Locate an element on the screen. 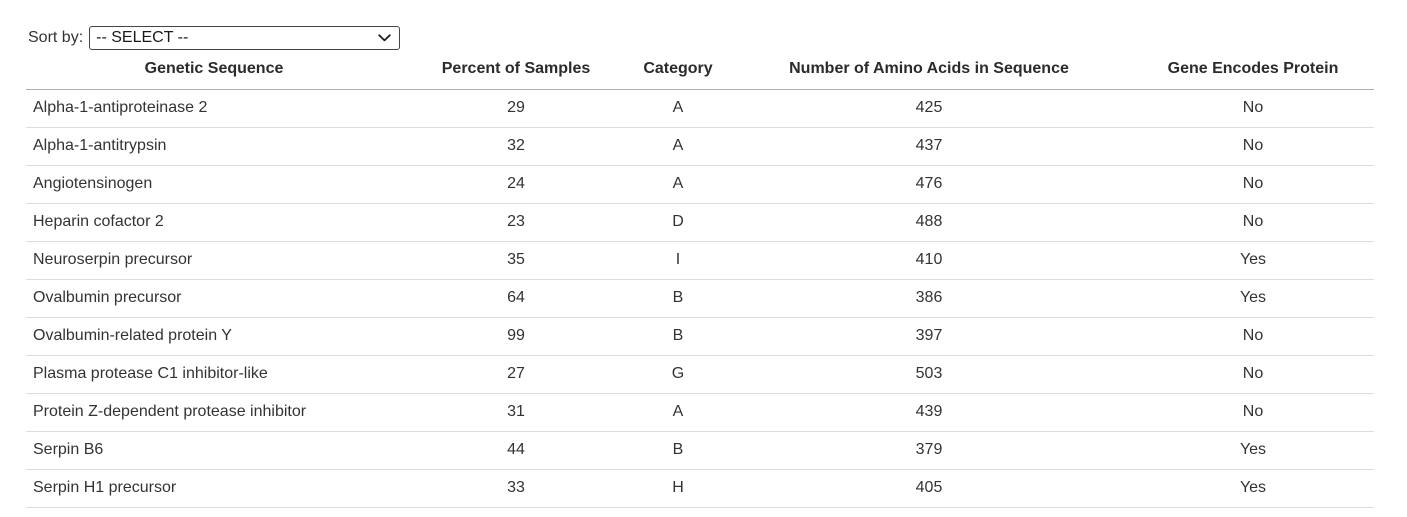 This screenshot has height=517, width=1407. cell-genetic-sequence: Alpha-1-antitrypsin is located at coordinates (214, 146).